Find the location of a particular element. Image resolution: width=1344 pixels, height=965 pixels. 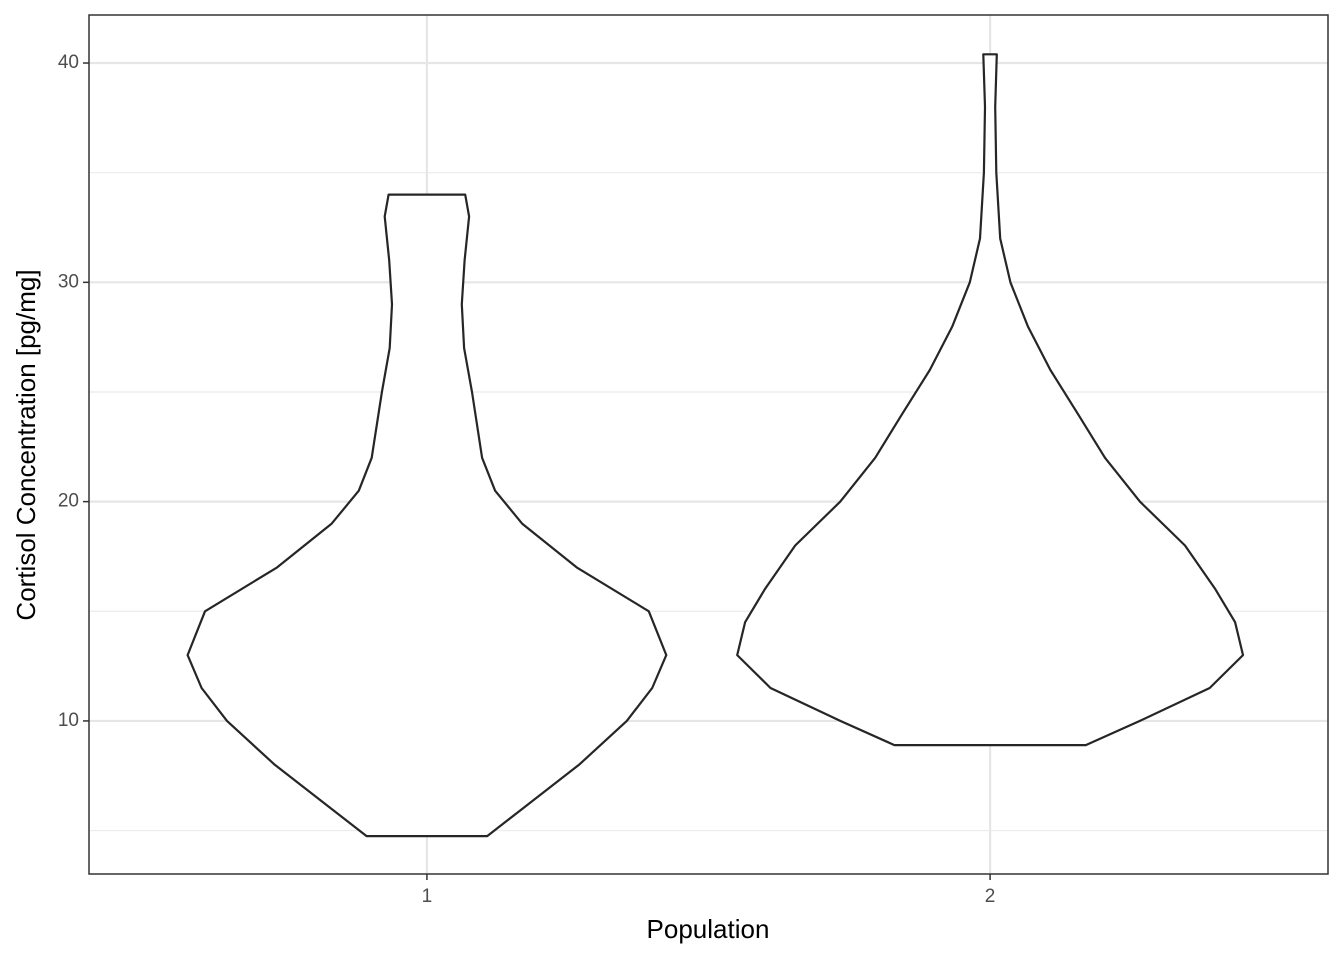

y-axis-title: Cortisol Concentration [pg/mg] is located at coordinates (26, 444).